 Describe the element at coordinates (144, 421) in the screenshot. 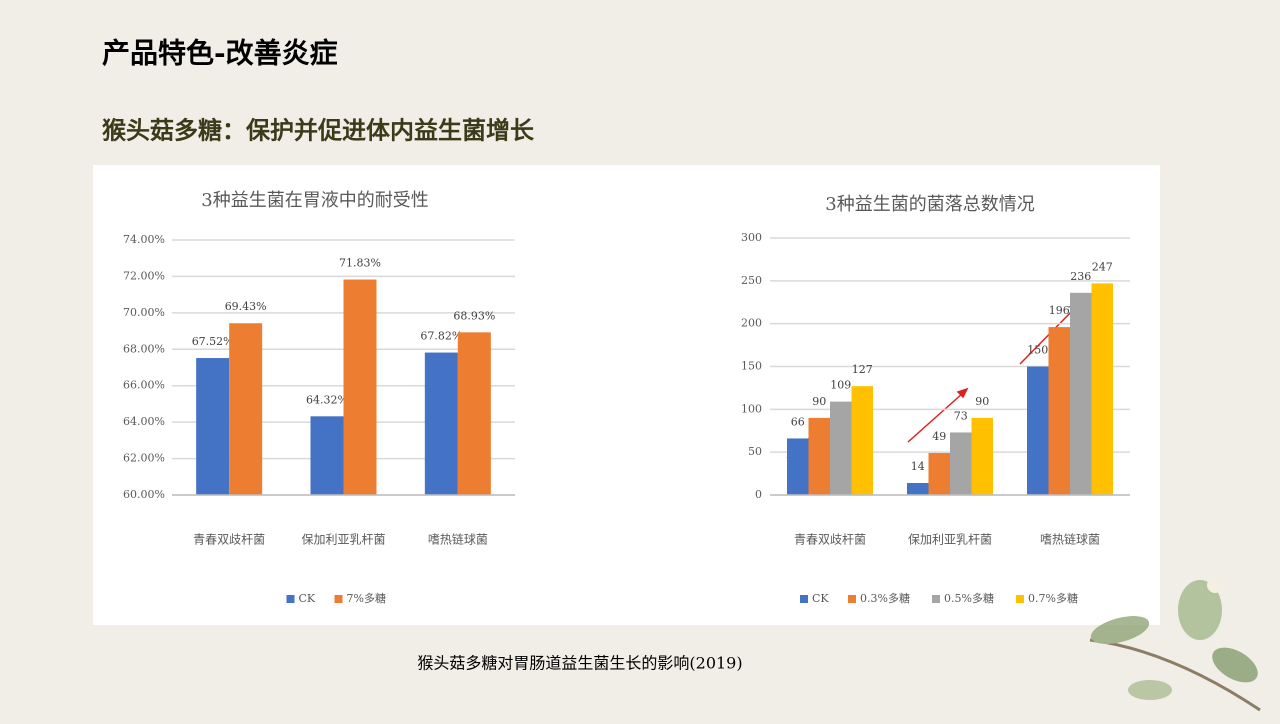

I see `y-tick-label: 64.00%` at that location.